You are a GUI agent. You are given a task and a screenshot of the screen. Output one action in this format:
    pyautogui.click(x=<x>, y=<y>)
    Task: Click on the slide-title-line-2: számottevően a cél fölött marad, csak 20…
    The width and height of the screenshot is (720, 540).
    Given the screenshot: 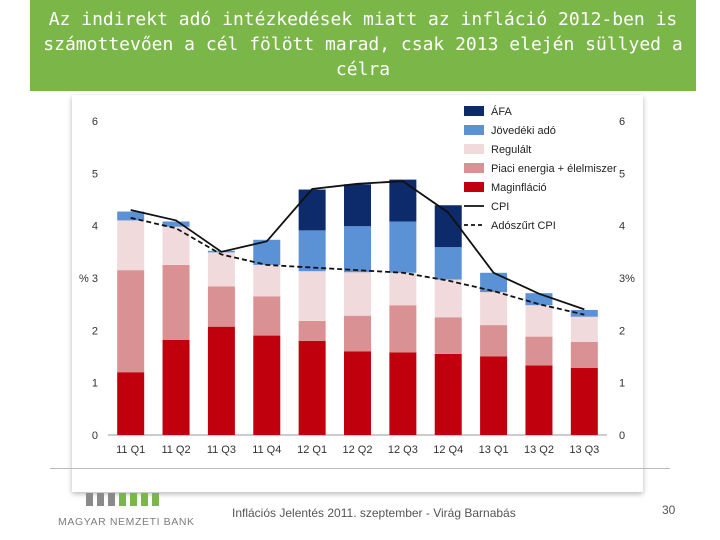 What is the action you would take?
    pyautogui.click(x=363, y=44)
    